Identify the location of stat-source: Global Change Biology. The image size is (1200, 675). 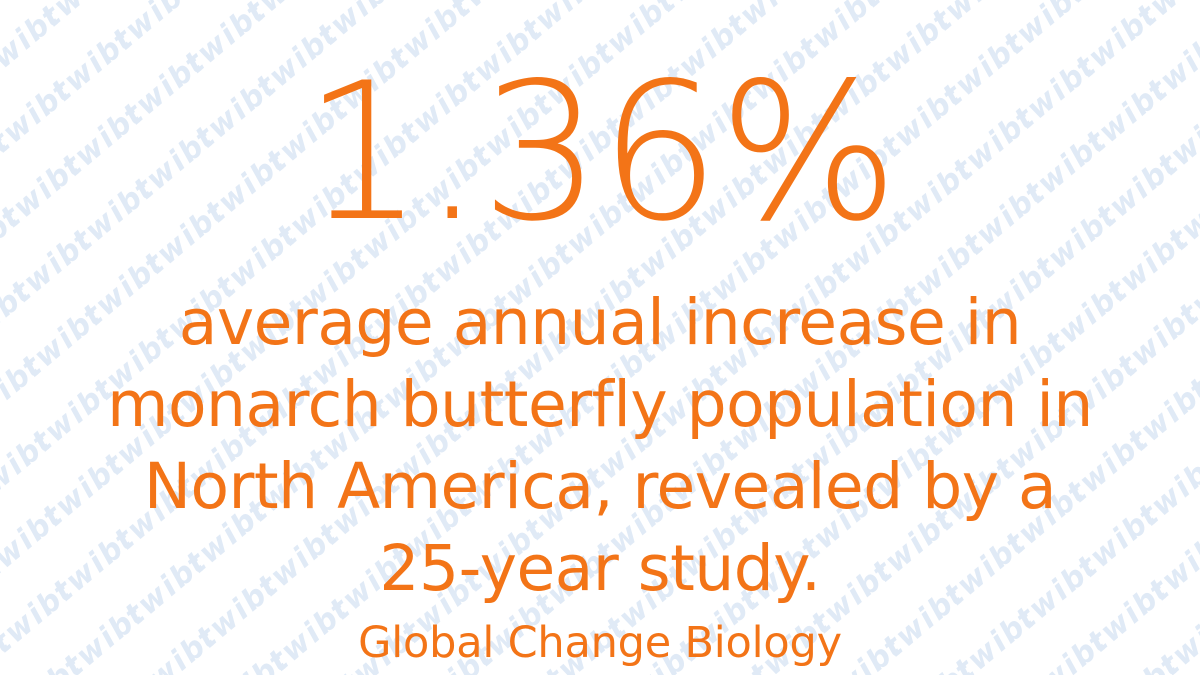
(600, 643).